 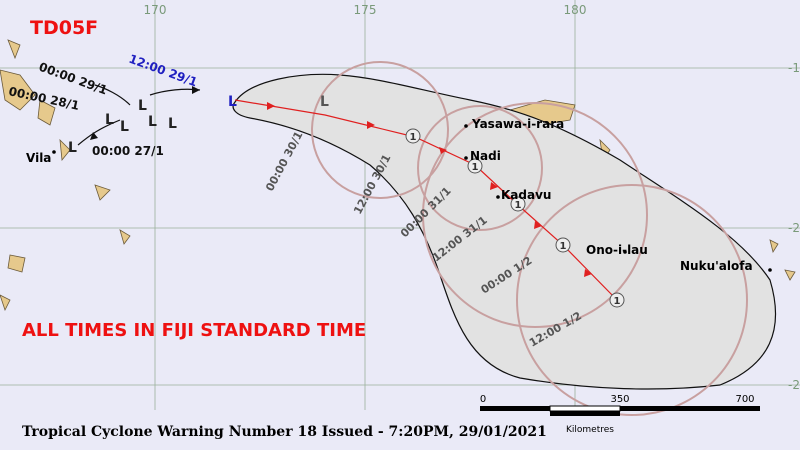 What do you see at coordinates (794, 68) in the screenshot?
I see `lat-label: -1` at bounding box center [794, 68].